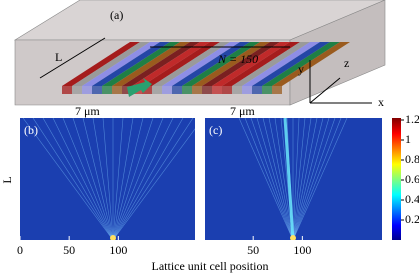 The image size is (419, 274). I want to click on beam-pattern, so click(293, 179).